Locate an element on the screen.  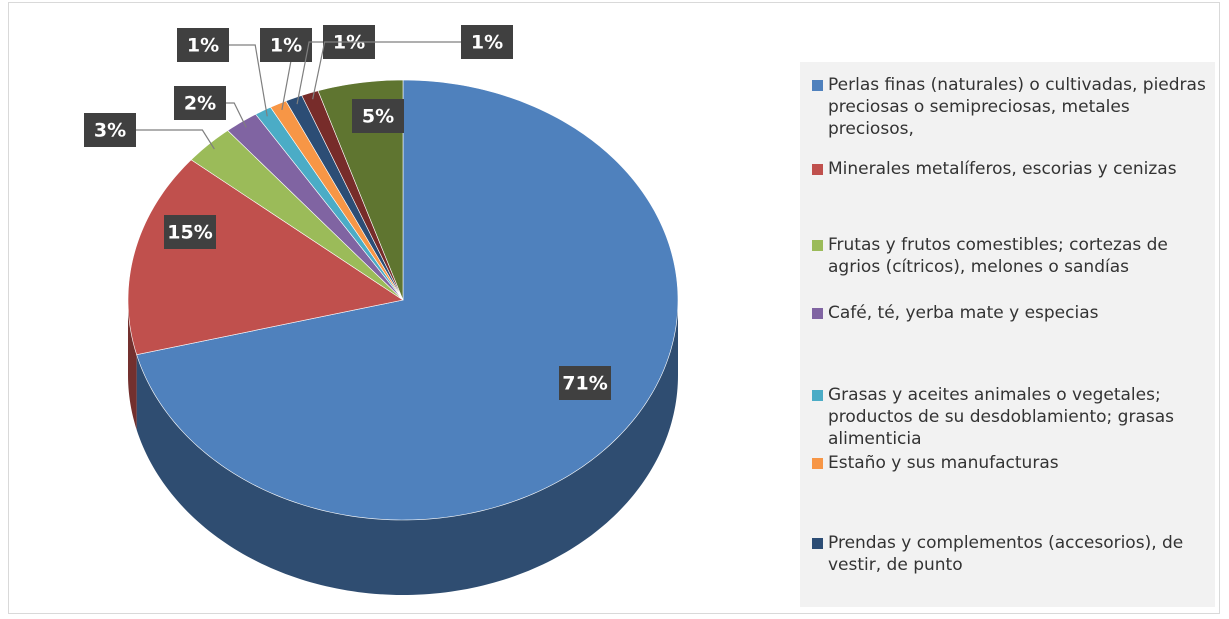
slice-side is located at coordinates (132, 365).